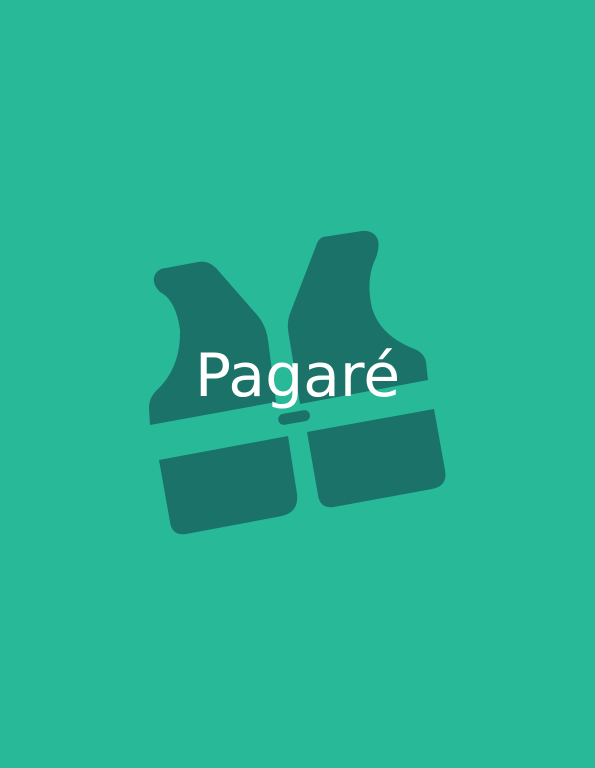 The width and height of the screenshot is (595, 768). I want to click on document-title: Pagaré, so click(297, 376).